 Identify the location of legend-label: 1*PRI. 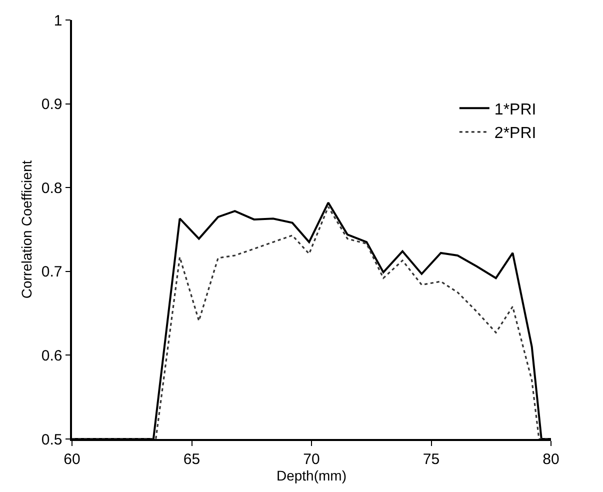
(515, 109).